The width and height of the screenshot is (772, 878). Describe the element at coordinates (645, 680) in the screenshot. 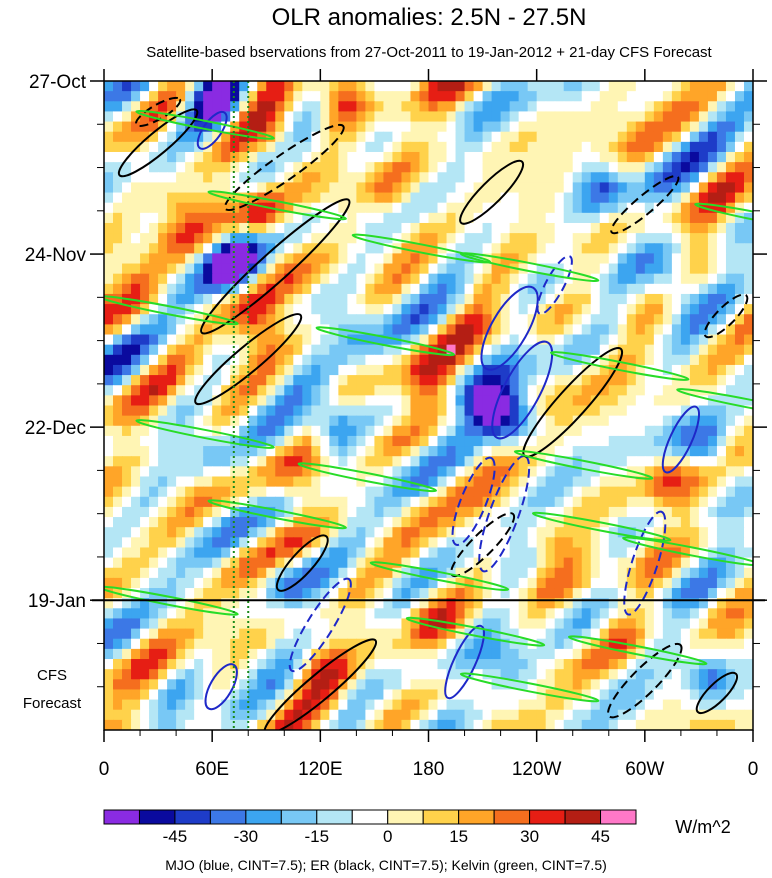

I see `er-contour` at that location.